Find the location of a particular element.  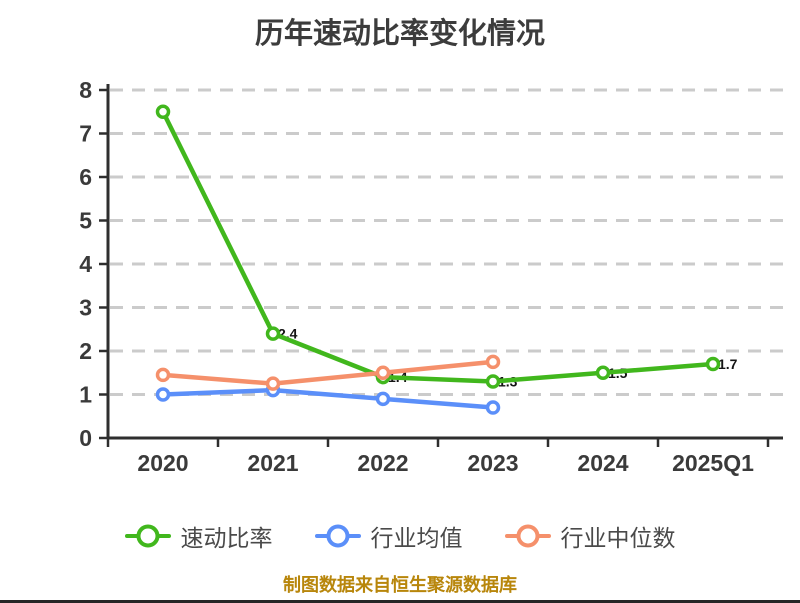

svg-text: 2 is located at coordinates (85, 351).